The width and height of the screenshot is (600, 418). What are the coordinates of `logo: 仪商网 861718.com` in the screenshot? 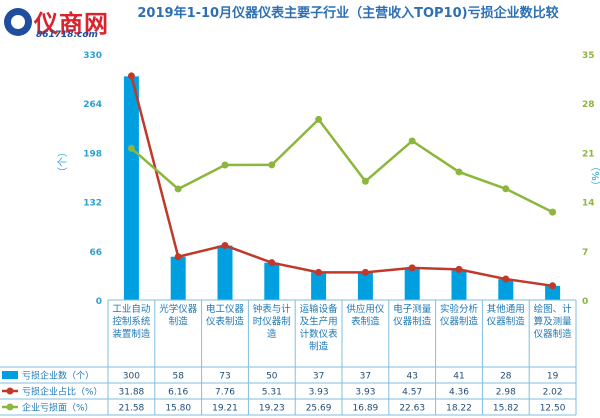 It's located at (60, 24).